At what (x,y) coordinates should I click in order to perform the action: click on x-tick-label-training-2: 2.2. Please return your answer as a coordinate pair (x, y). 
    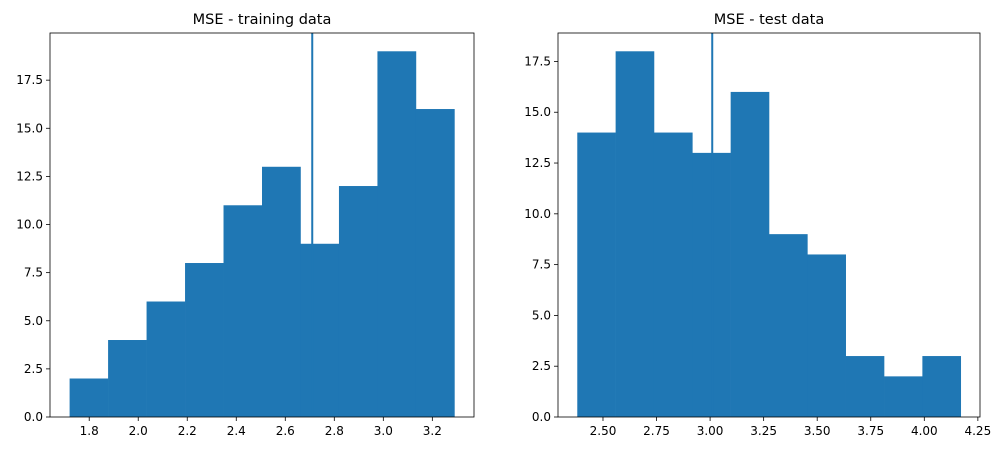
    Looking at the image, I should click on (187, 431).